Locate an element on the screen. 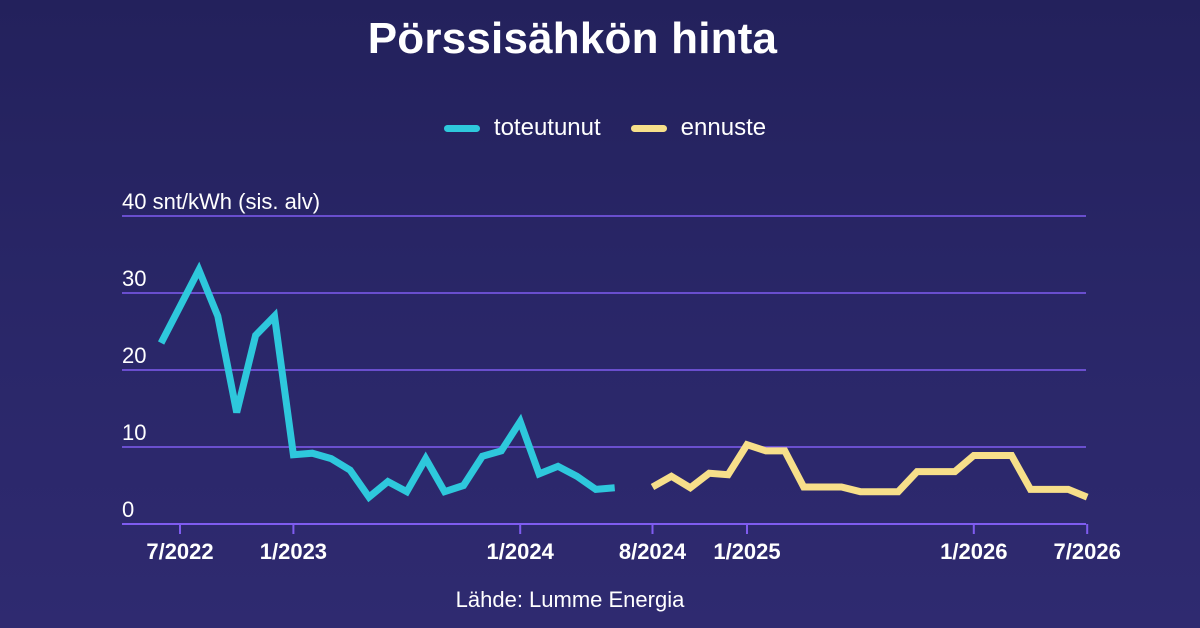 This screenshot has width=1200, height=628. series-line-toteutunut is located at coordinates (386, 382).